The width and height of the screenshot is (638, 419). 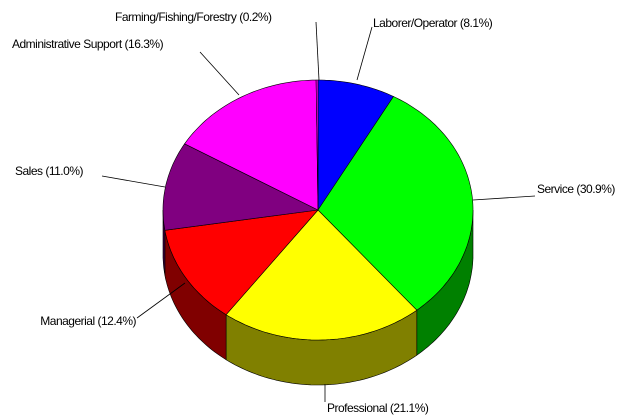 What do you see at coordinates (88, 321) in the screenshot?
I see `slice-label: Managerial (12.4%)` at bounding box center [88, 321].